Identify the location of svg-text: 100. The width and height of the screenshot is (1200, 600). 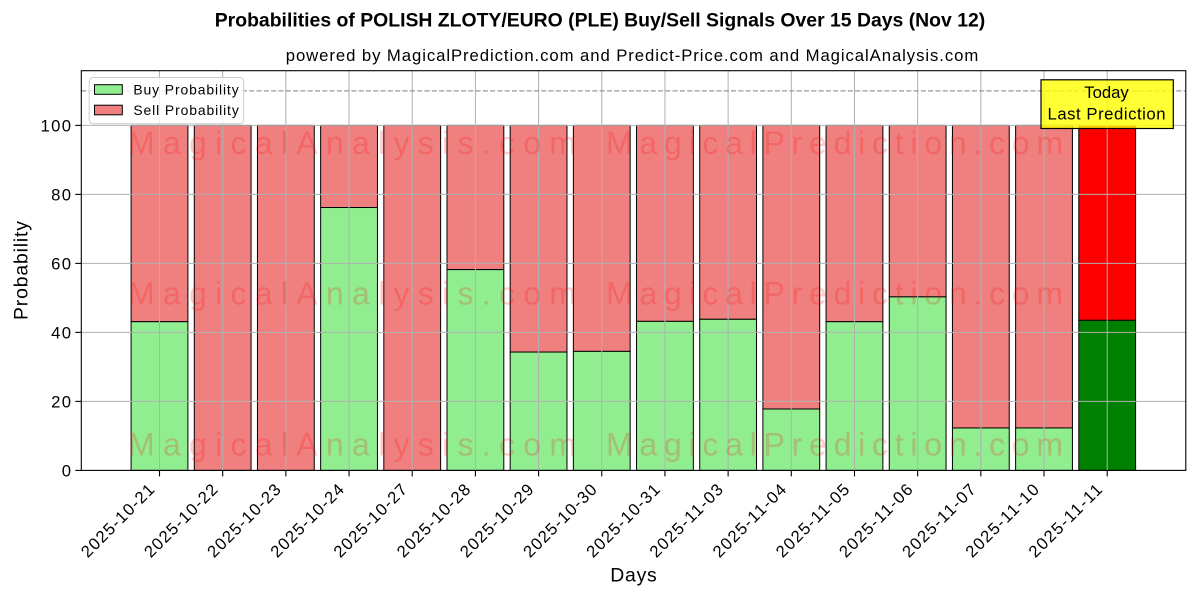
(56, 125).